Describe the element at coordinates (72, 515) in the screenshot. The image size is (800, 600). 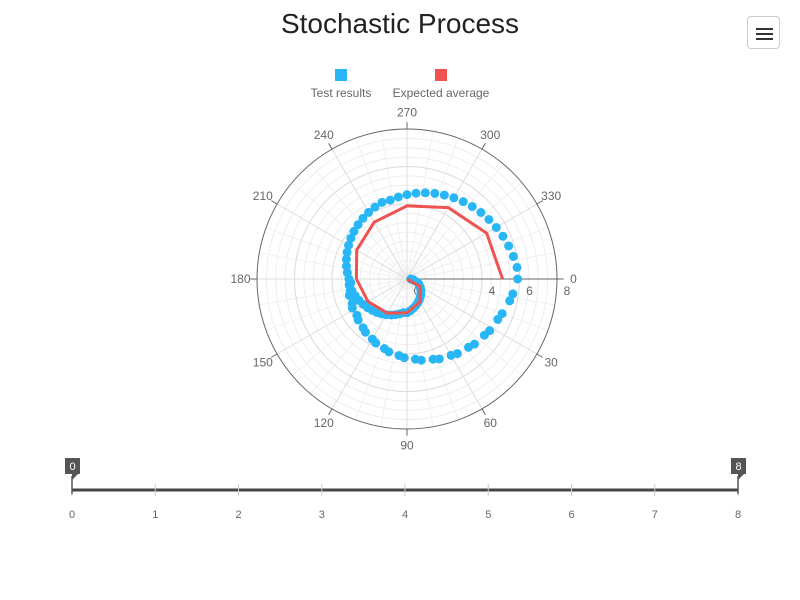
I see `slider-tick-label: 0` at that location.